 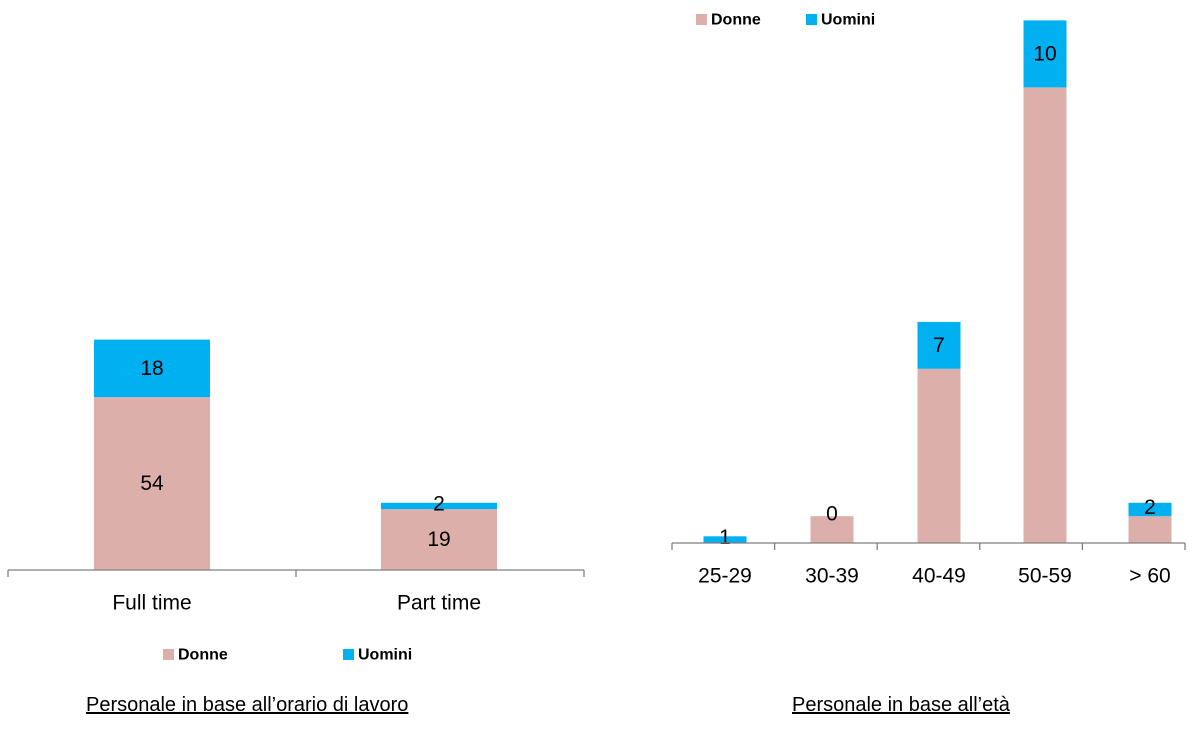 I want to click on chart2-legend-swatch-donne, so click(x=701, y=19).